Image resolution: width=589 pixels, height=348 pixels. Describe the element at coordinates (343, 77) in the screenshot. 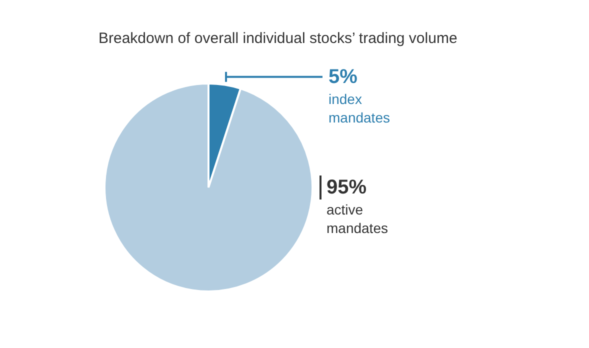

I see `data-label: 5%` at that location.